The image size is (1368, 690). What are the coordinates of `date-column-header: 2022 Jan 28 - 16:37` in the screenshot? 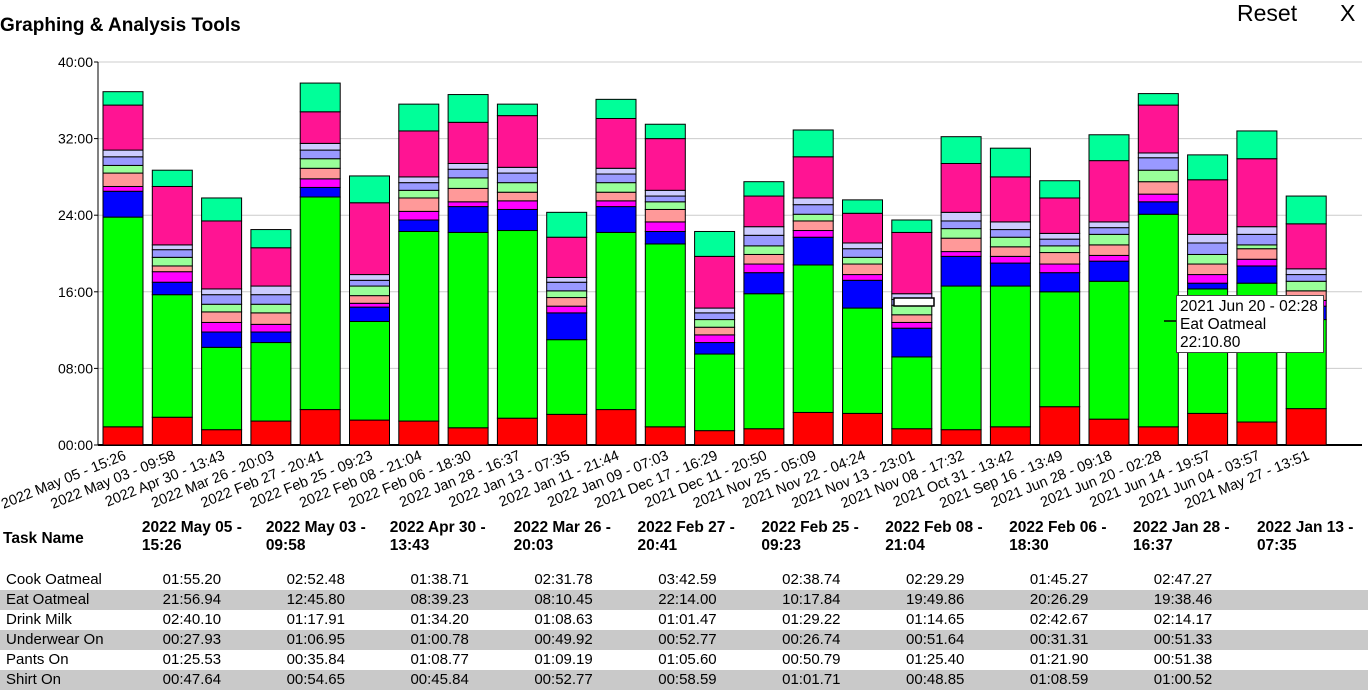 It's located at (1181, 536).